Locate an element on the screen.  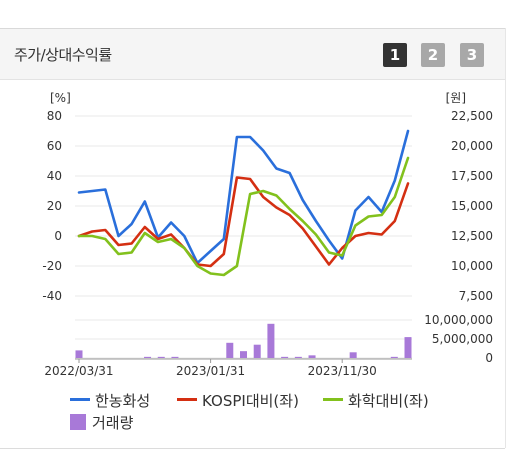
panel-right-border is located at coordinates (505, 238).